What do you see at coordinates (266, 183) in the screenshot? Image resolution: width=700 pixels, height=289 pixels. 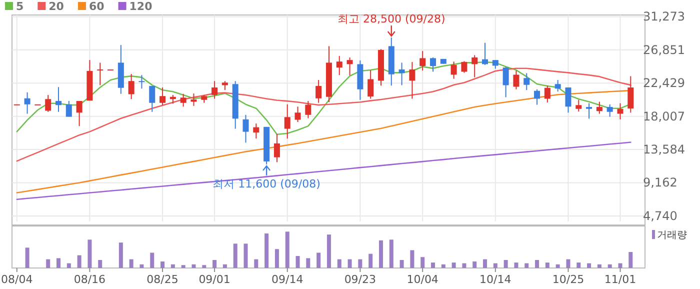 I see `annotation: 최저 11,600 (09/08)` at bounding box center [266, 183].